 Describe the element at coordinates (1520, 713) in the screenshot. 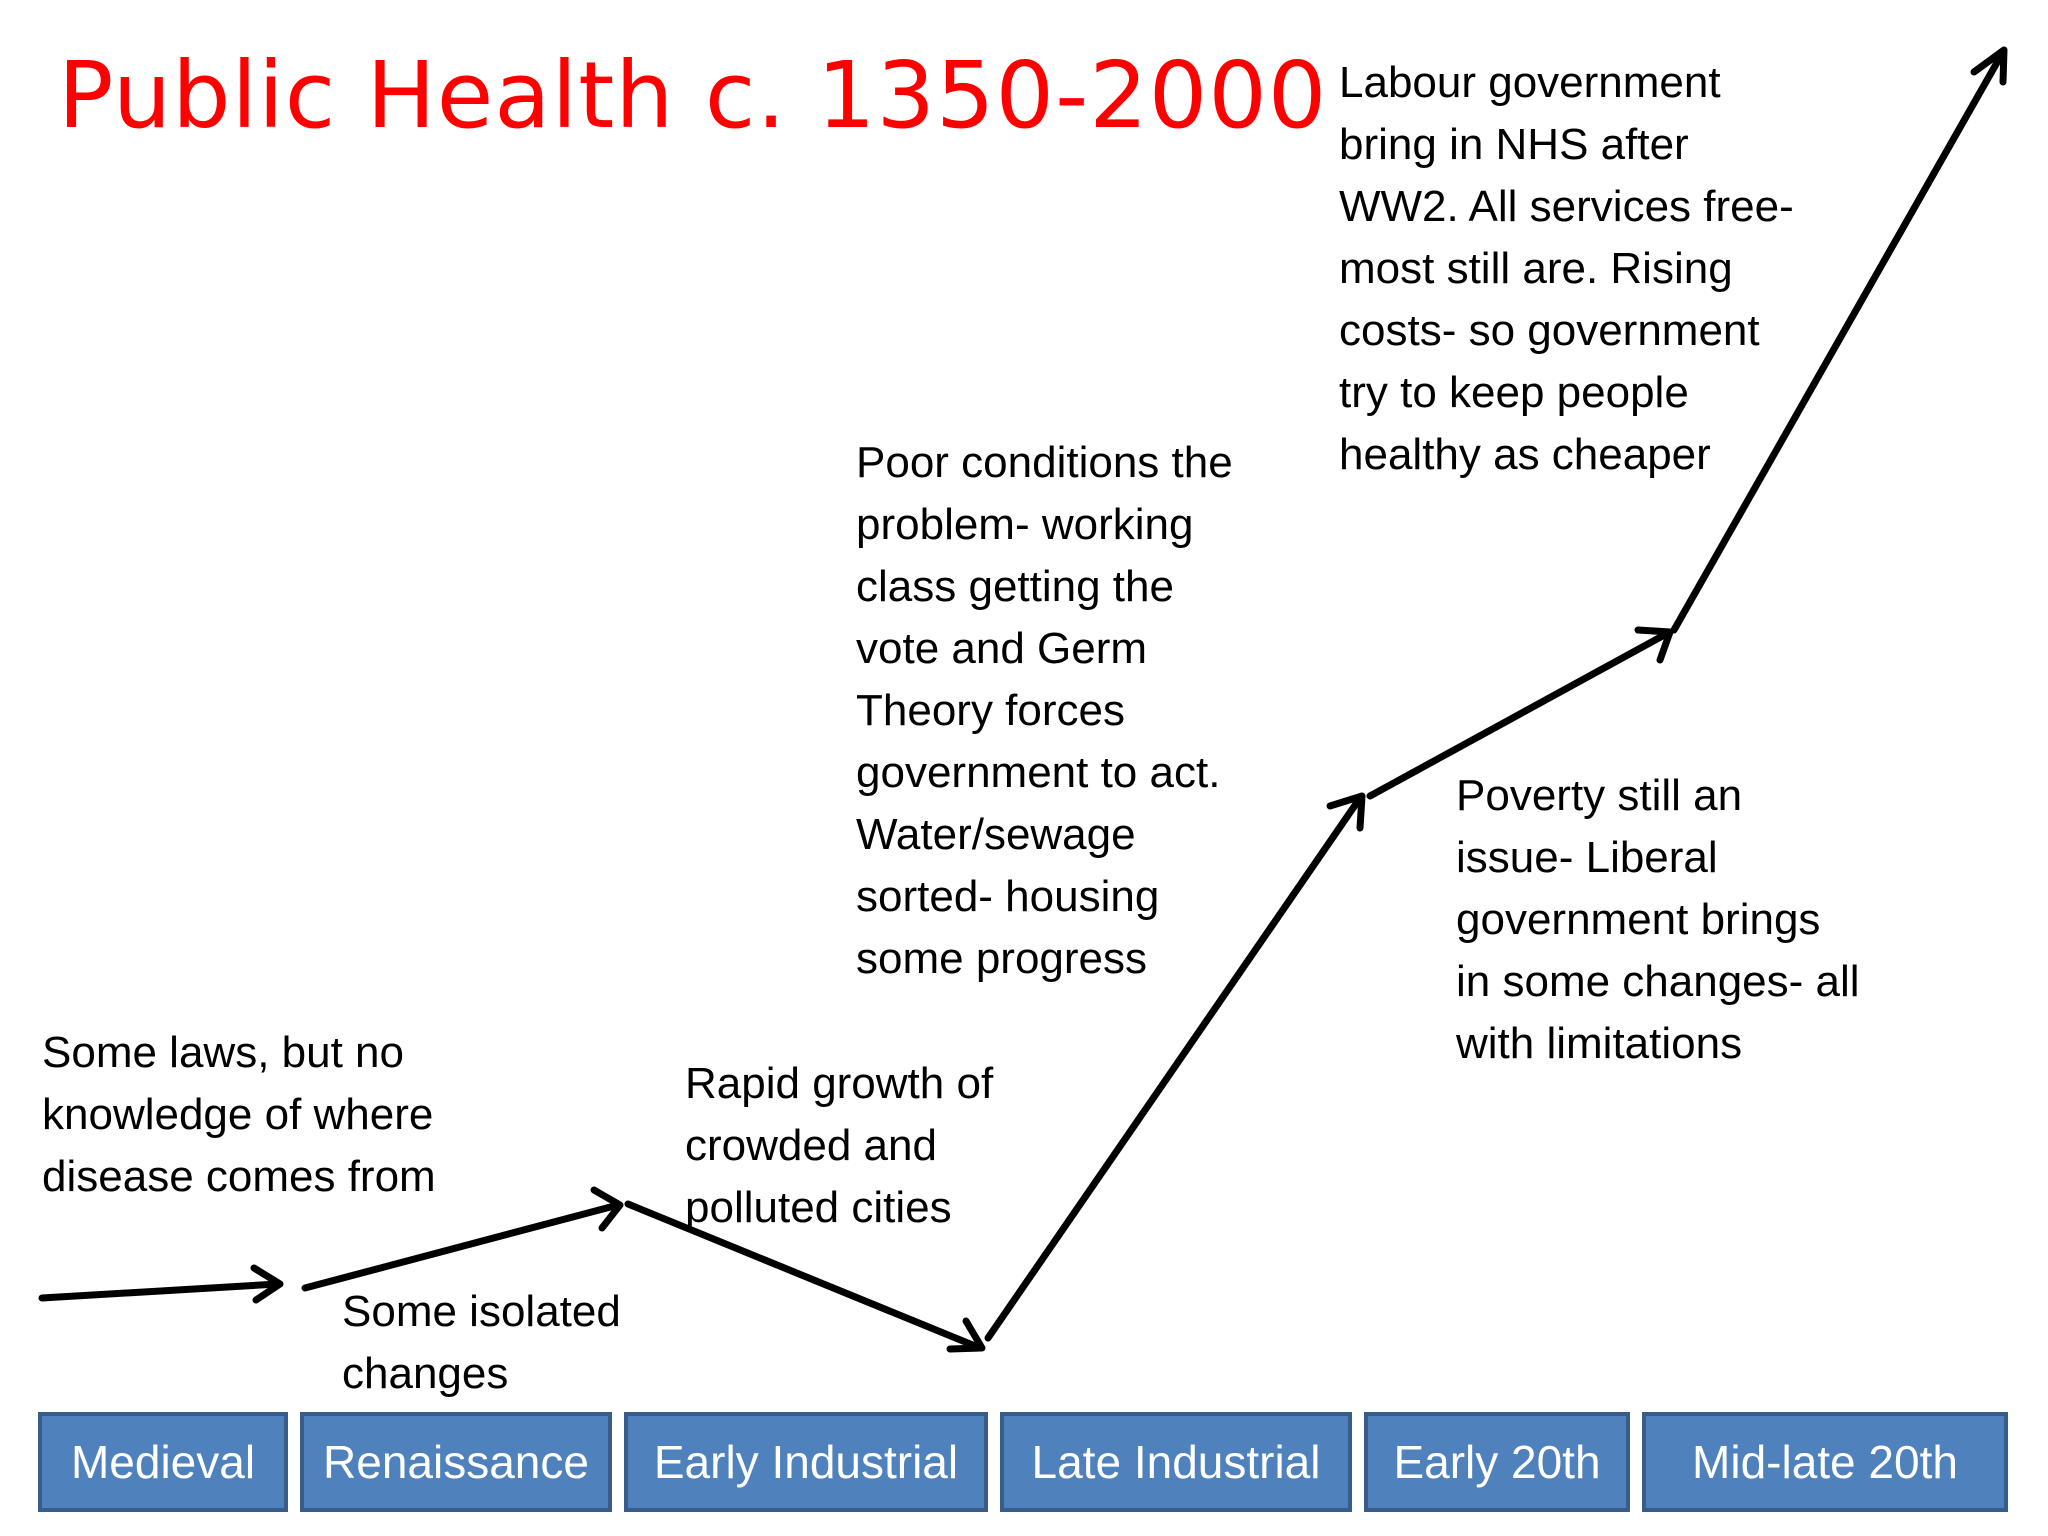

I see `arrow-early-20th` at that location.